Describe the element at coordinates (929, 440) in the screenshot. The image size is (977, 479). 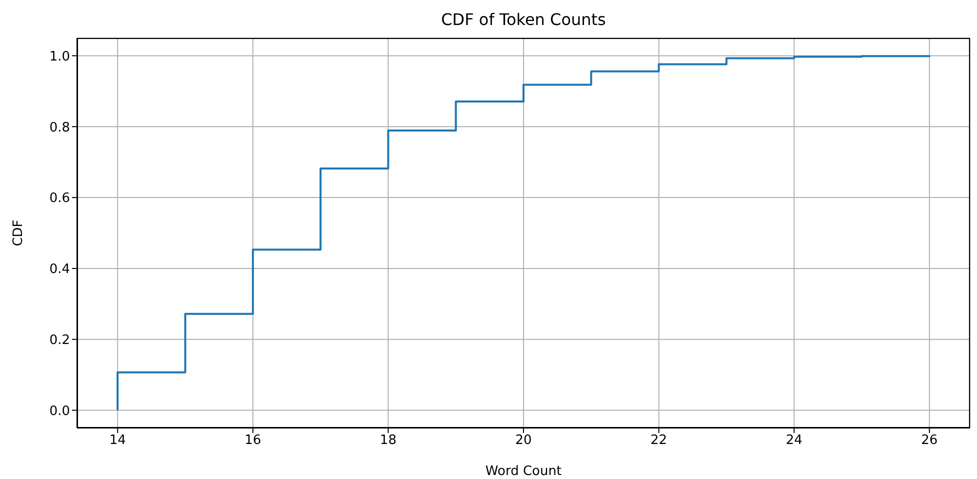
I see `x-tick-label: 26` at that location.